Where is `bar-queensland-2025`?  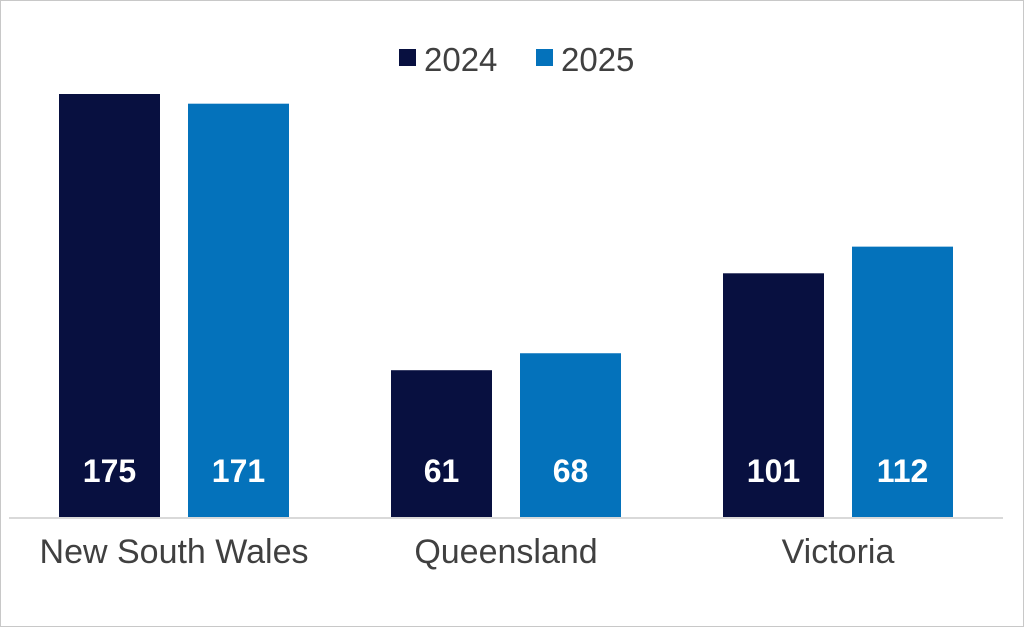 bar-queensland-2025 is located at coordinates (570, 435).